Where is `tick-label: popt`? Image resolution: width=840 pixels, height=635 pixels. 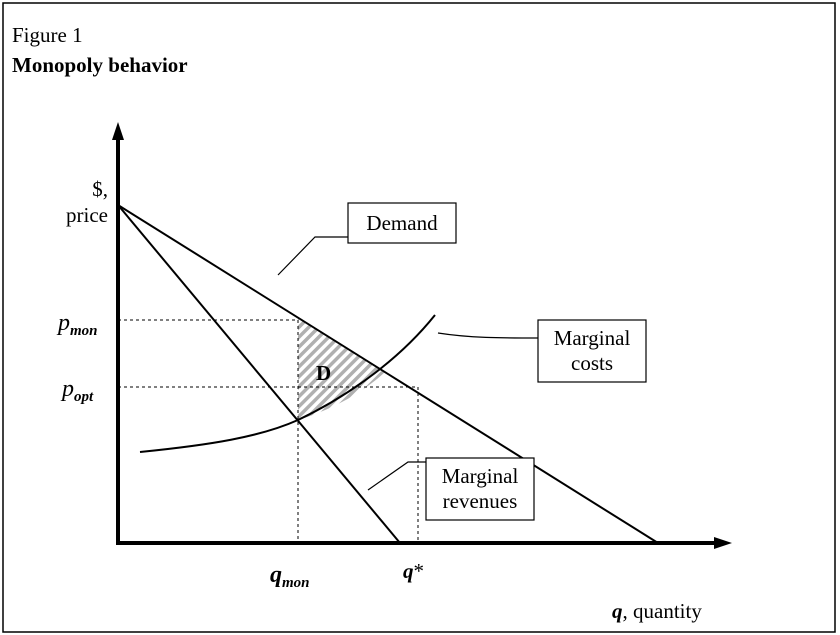 tick-label: popt is located at coordinates (77, 390).